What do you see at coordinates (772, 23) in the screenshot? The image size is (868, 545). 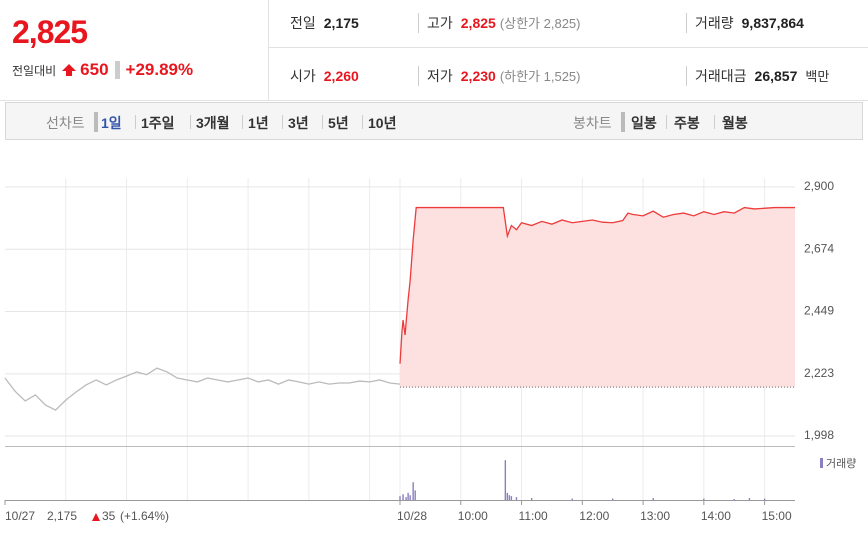 I see `value: 9,837,864` at bounding box center [772, 23].